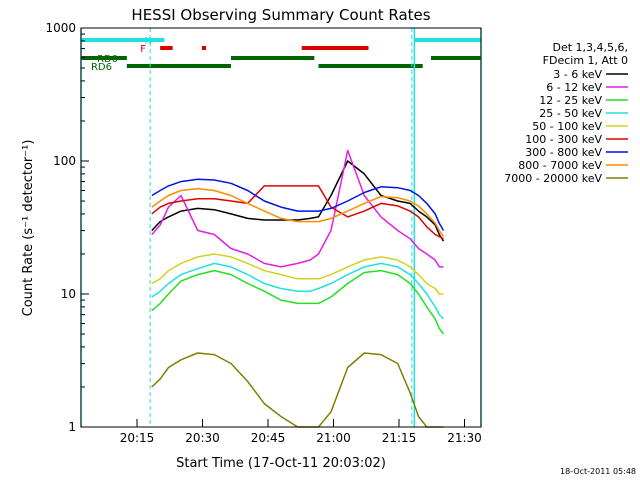 The height and width of the screenshot is (480, 640). I want to click on chart-title: HESSI Observing Summary Count Rates, so click(280, 15).